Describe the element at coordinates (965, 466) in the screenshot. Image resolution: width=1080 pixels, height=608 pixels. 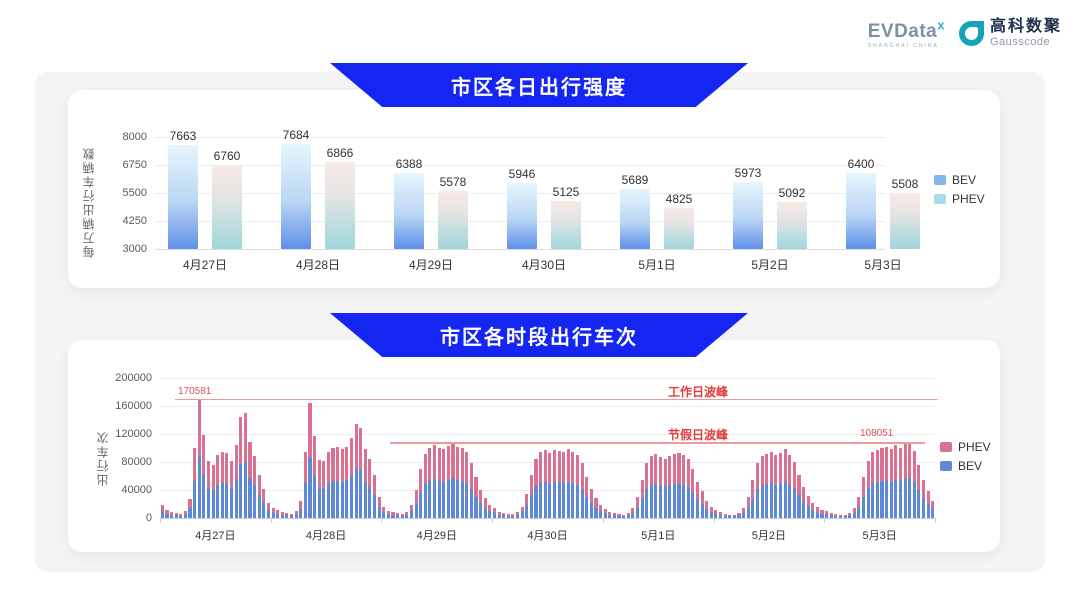
I see `legend-item-bev-stack: BEV` at that location.